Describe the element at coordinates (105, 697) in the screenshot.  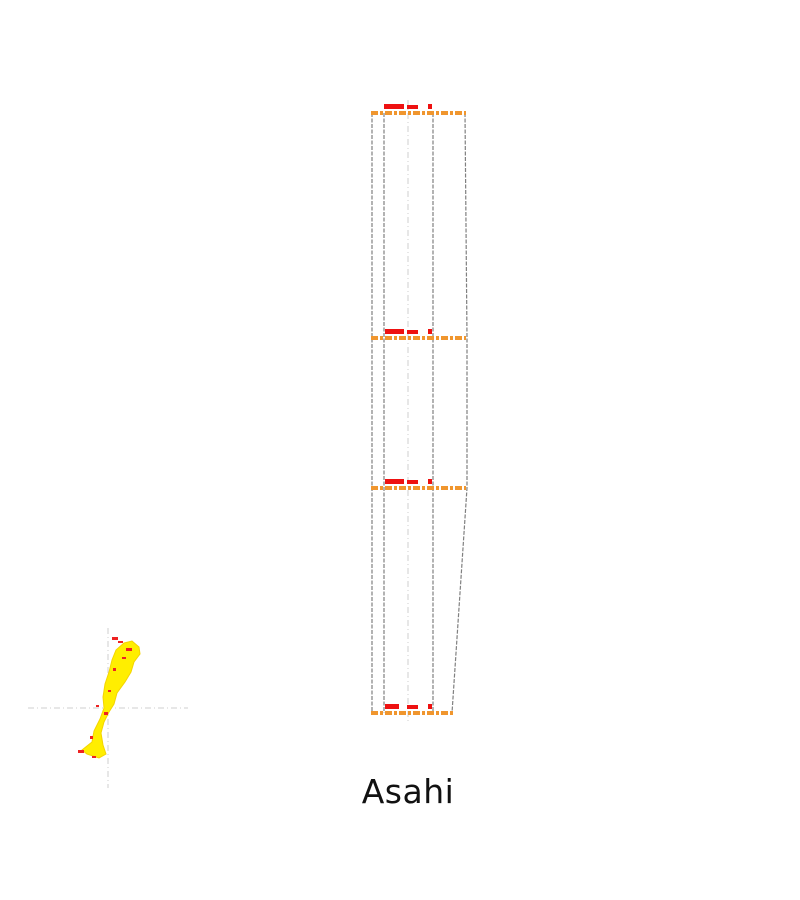
I see `footprint-edge-marks` at that location.